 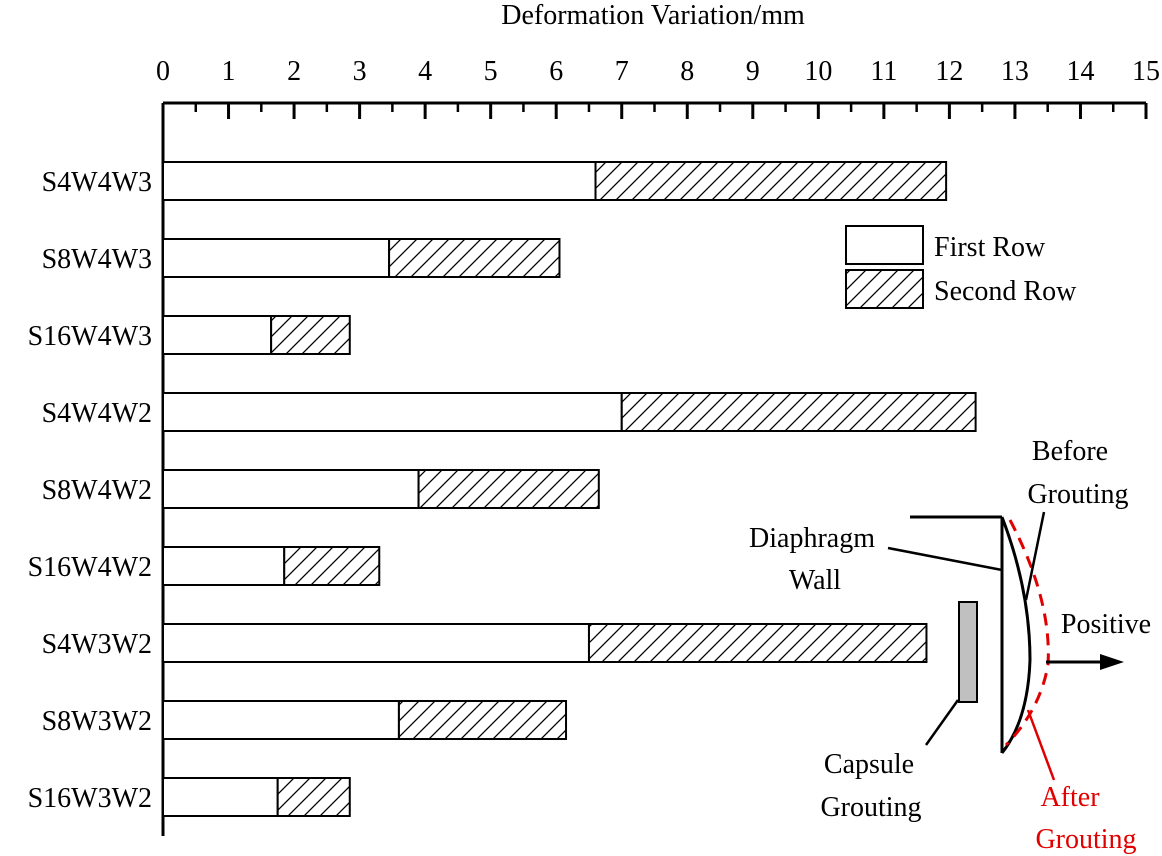 What do you see at coordinates (1041, 745) in the screenshot?
I see `after-grouting-leader` at bounding box center [1041, 745].